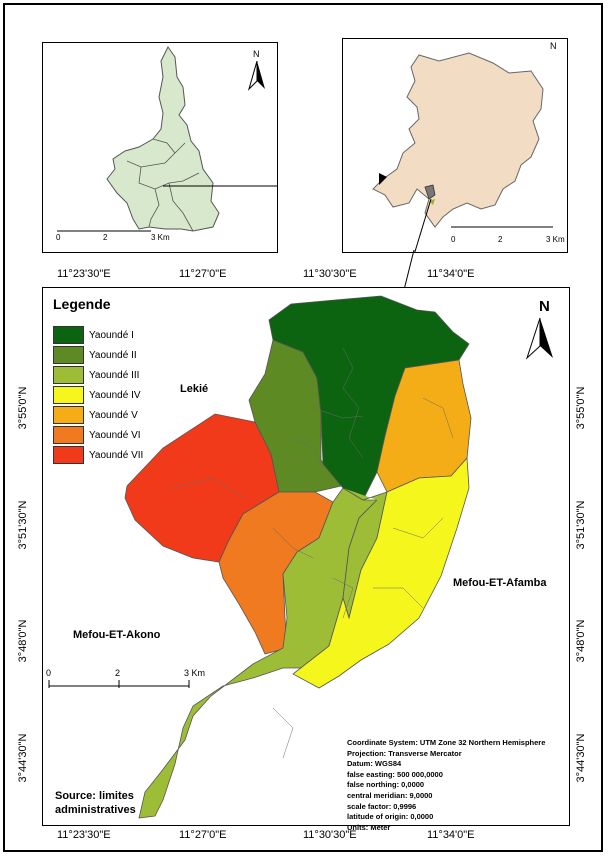 This screenshot has width=609, height=859. I want to click on right-coord-1: 3°55'0"N, so click(581, 408).